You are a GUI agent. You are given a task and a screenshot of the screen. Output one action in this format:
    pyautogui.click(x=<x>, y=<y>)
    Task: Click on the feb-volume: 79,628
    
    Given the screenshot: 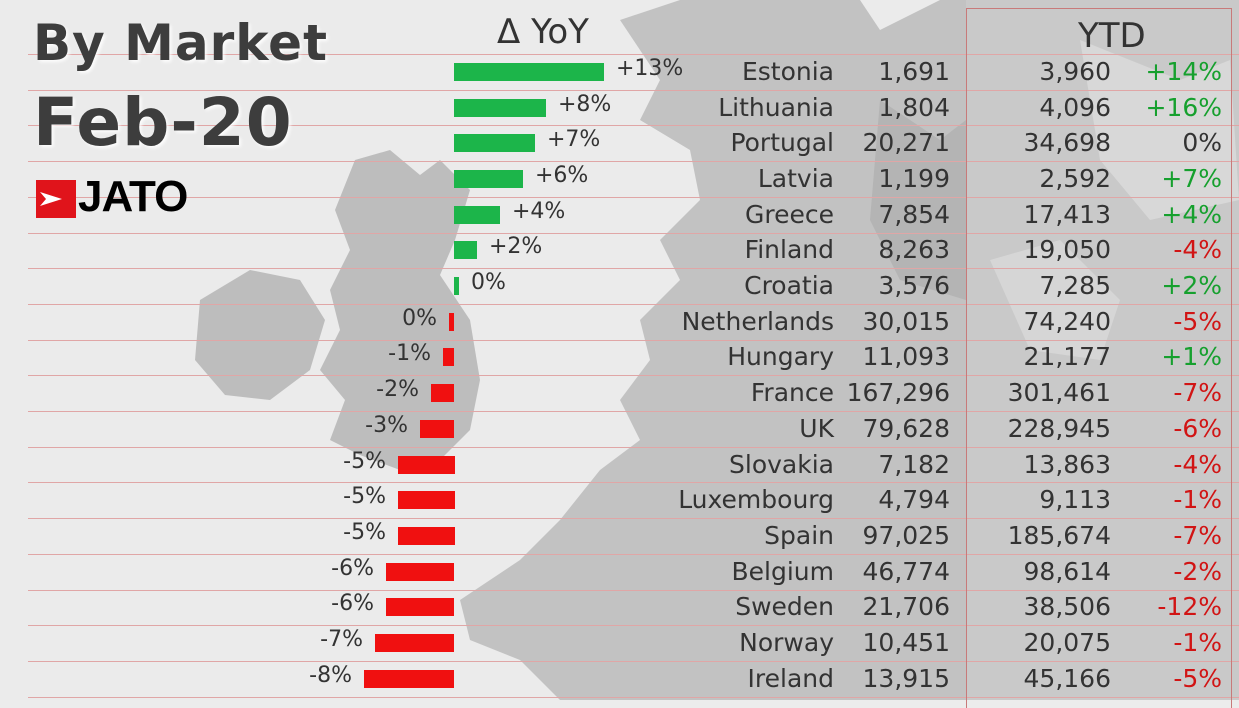 What is the action you would take?
    pyautogui.click(x=906, y=428)
    